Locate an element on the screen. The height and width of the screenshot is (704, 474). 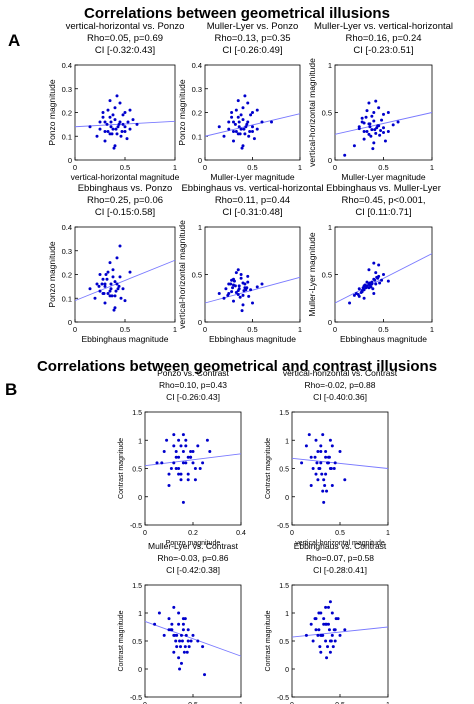
y-tick-label: 0.1 is located at coordinates (67, 298).